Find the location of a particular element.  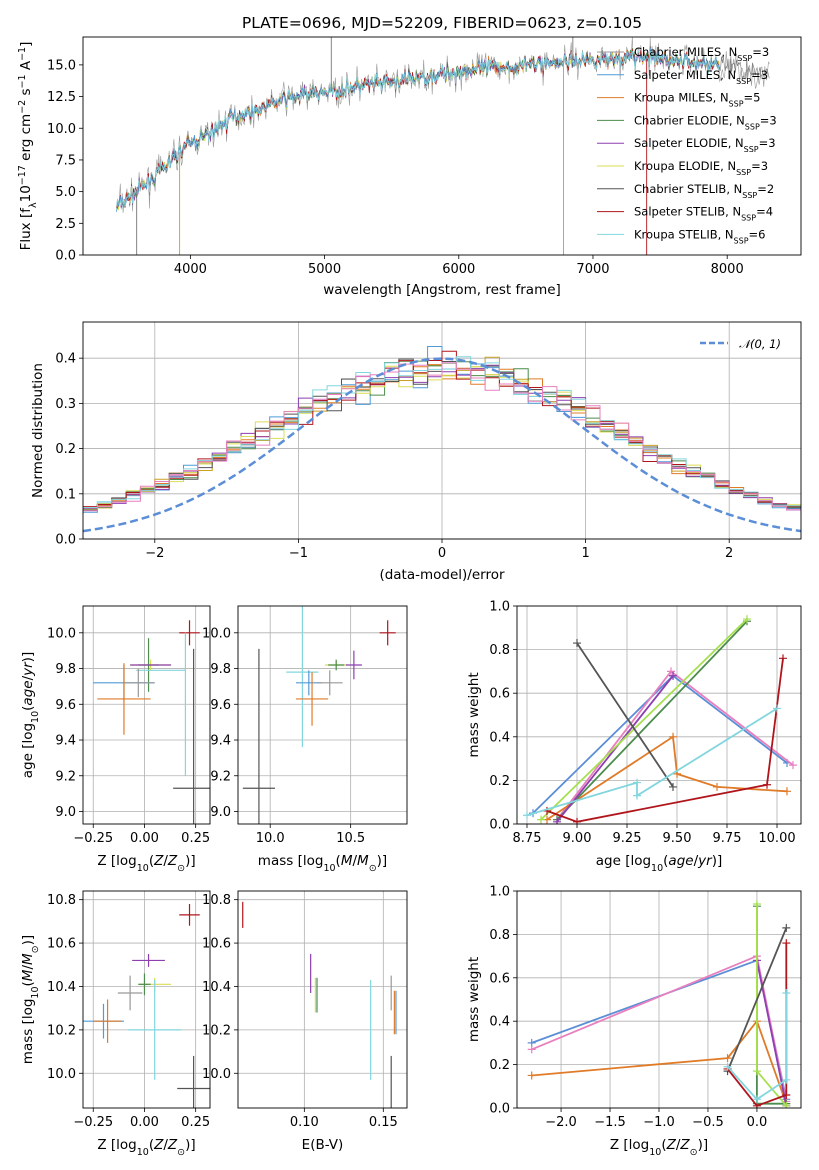

legend-text: Kroupa STELIB, N is located at coordinates (684, 234).